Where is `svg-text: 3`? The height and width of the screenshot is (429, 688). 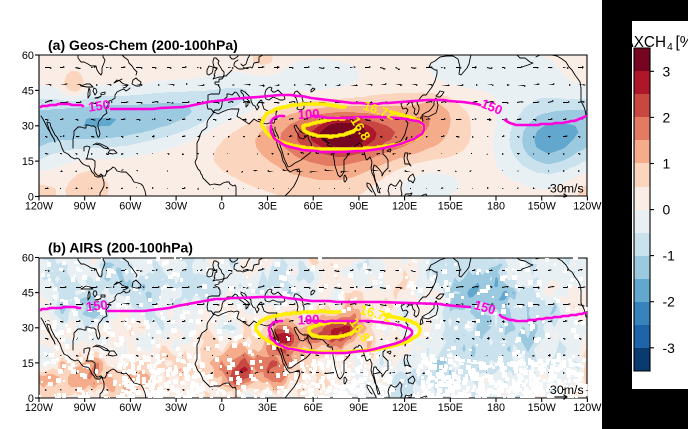
svg-text: 3 is located at coordinates (667, 71).